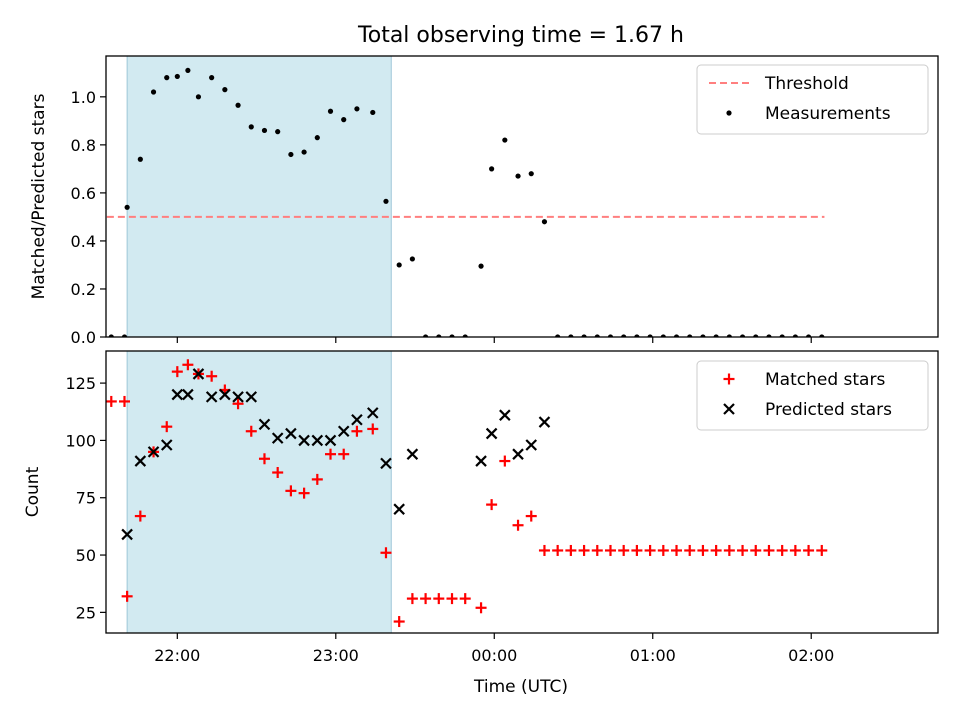 This screenshot has width=960, height=720. What do you see at coordinates (336, 655) in the screenshot?
I see `x-tick-label: 23:00` at bounding box center [336, 655].